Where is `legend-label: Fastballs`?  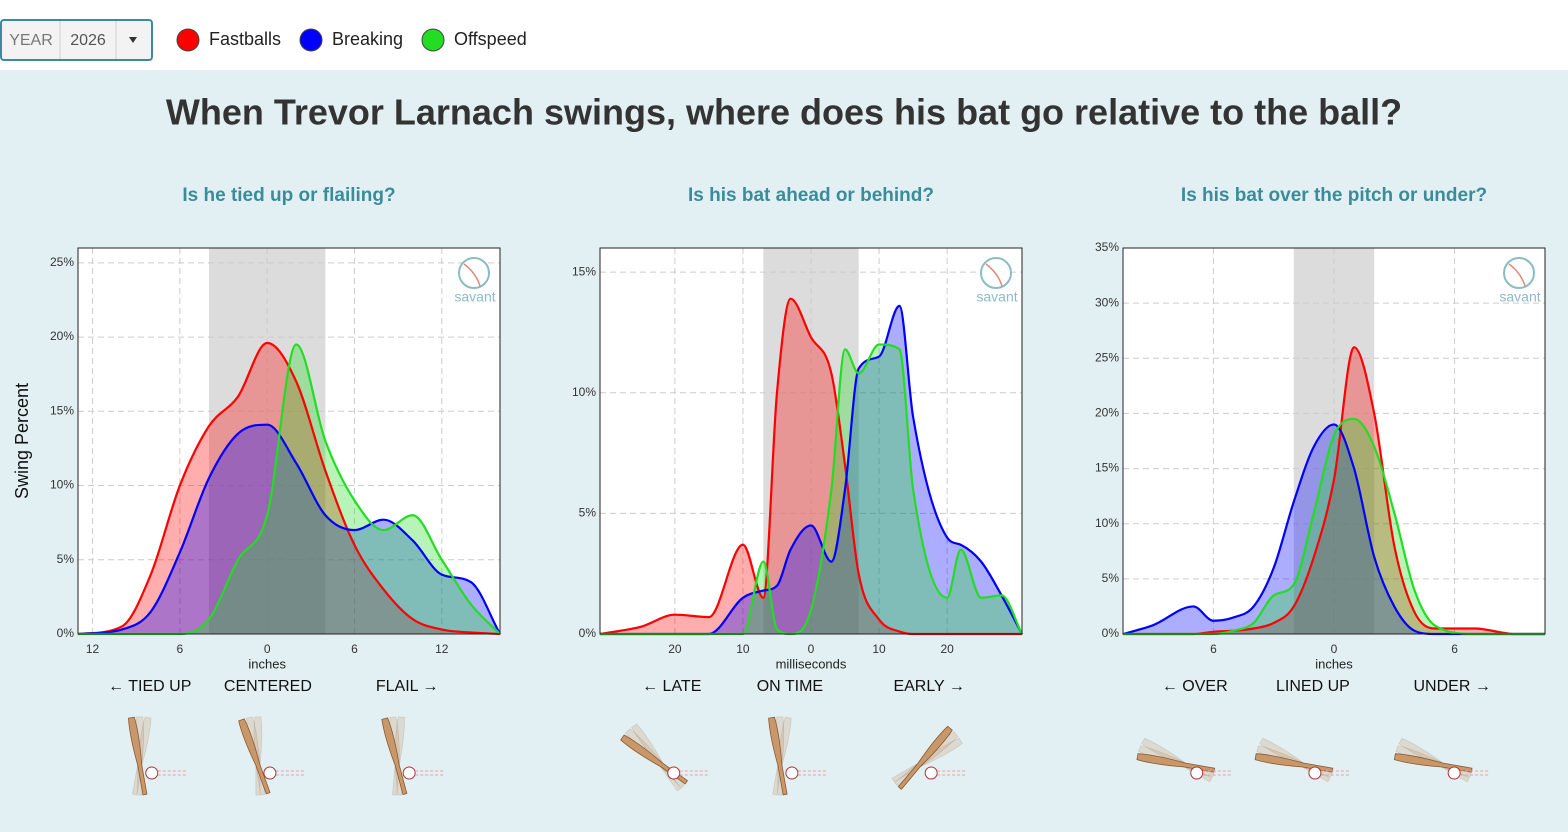
legend-label: Fastballs is located at coordinates (245, 39).